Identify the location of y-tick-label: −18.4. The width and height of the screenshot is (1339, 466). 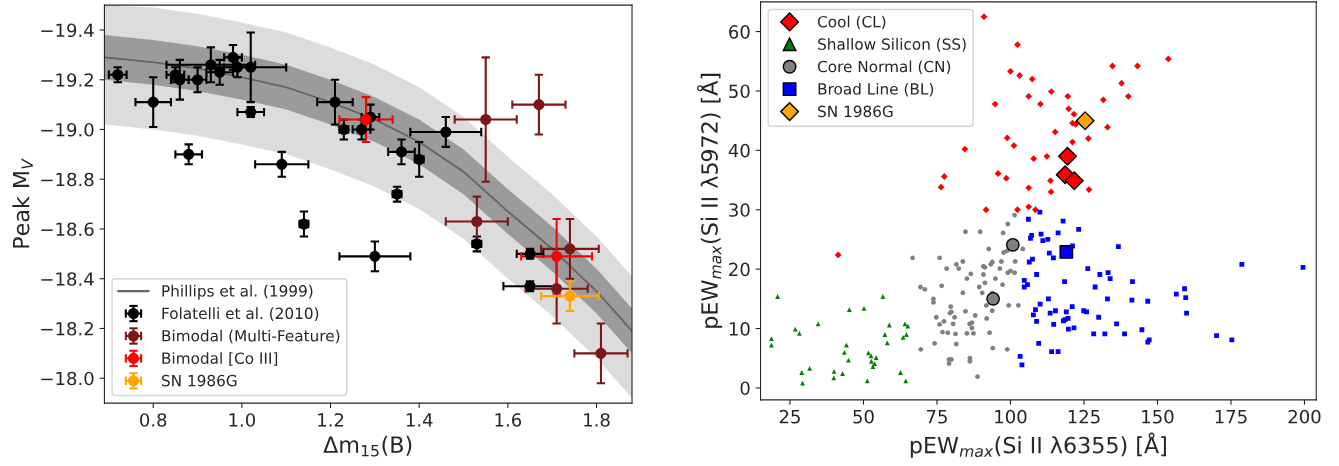
(67, 279).